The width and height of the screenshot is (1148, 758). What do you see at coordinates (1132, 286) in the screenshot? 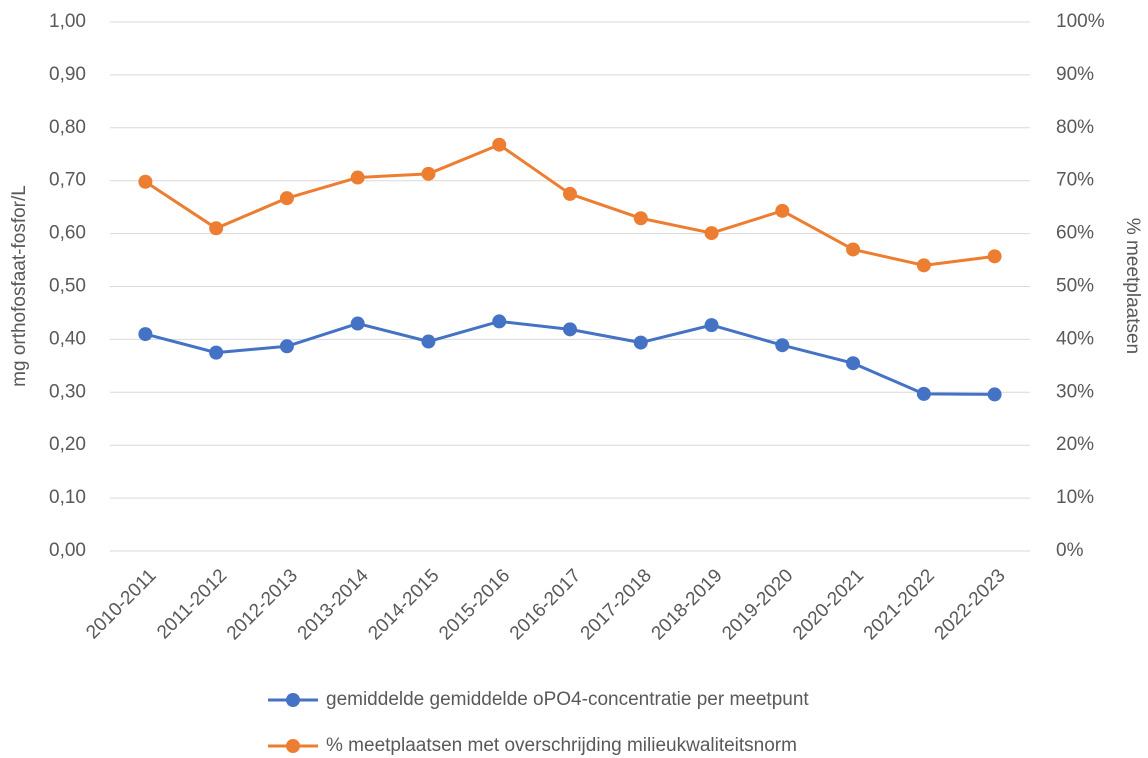
I see `y2-axis-title: % meetplaatsen` at bounding box center [1132, 286].